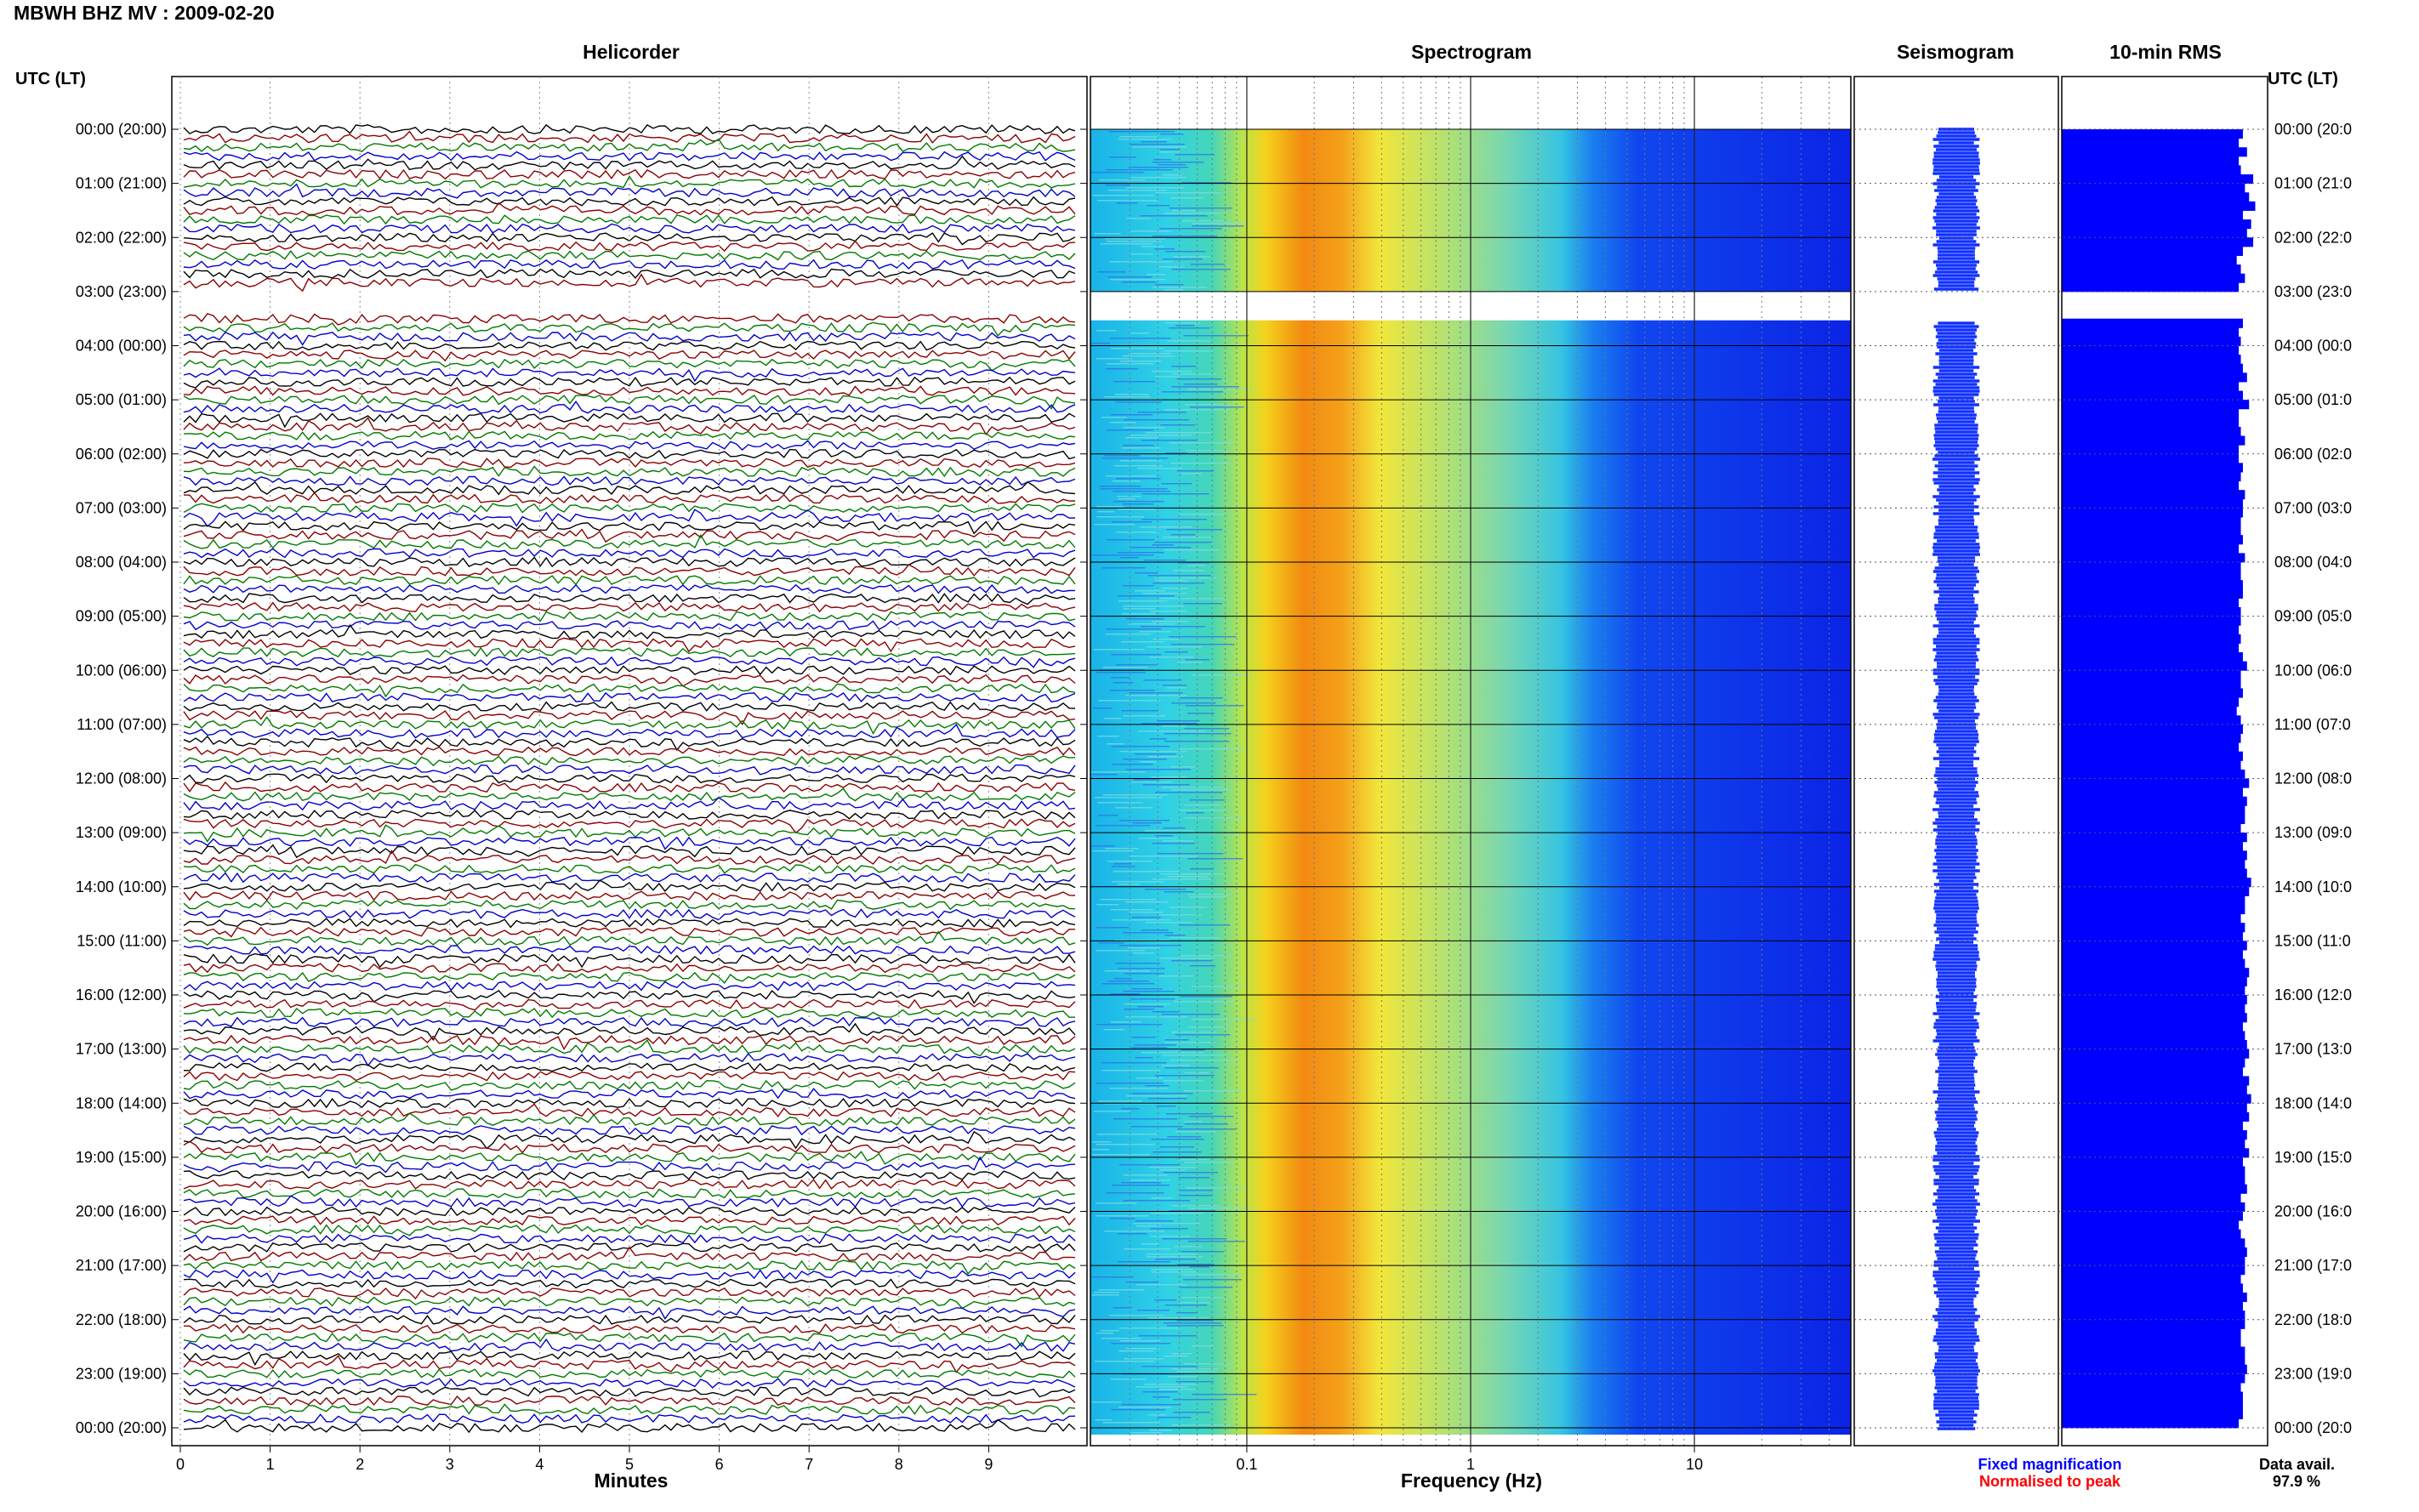 The image size is (2419, 1512). What do you see at coordinates (121, 454) in the screenshot?
I see `y-tick-label-left: 06:00 (02:00)` at bounding box center [121, 454].